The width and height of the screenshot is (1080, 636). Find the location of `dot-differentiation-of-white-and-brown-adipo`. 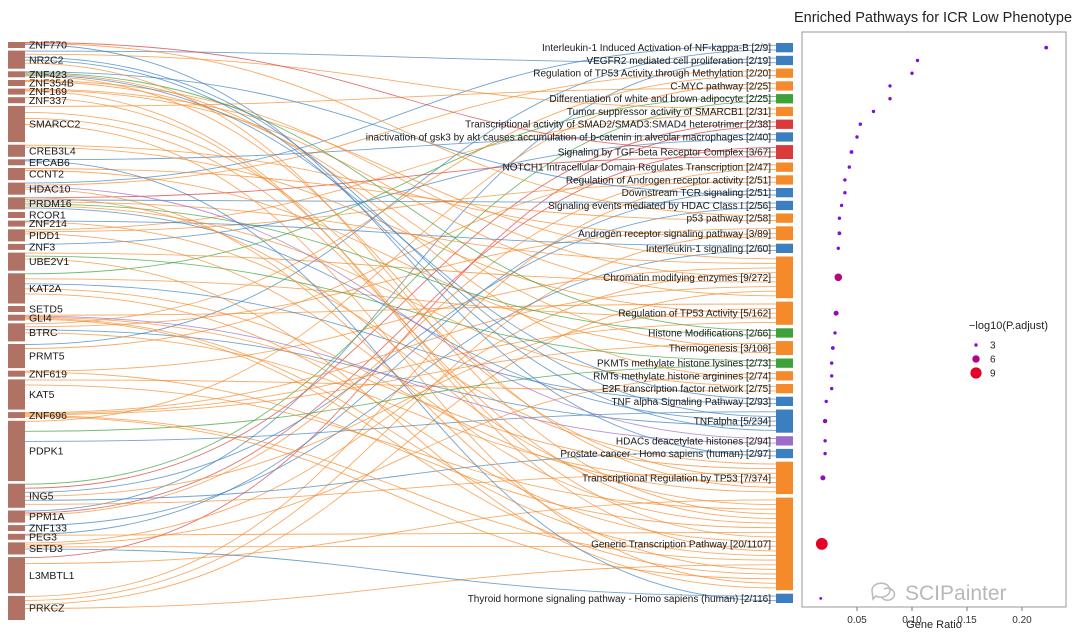

dot-differentiation-of-white-and-brown-adipo is located at coordinates (890, 99).